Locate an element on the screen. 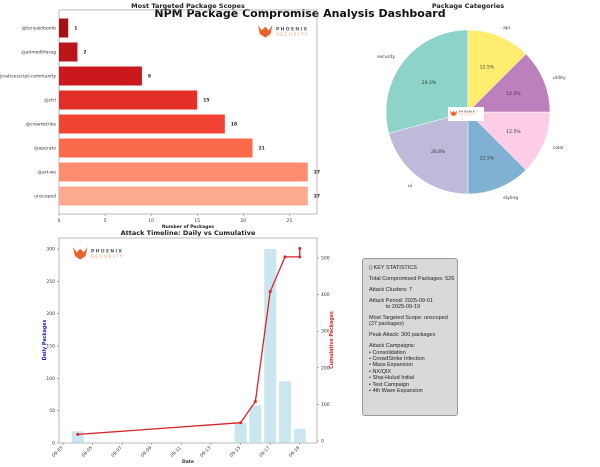 This screenshot has height=467, width=600. y-right-tick-label: 500 is located at coordinates (325, 259).